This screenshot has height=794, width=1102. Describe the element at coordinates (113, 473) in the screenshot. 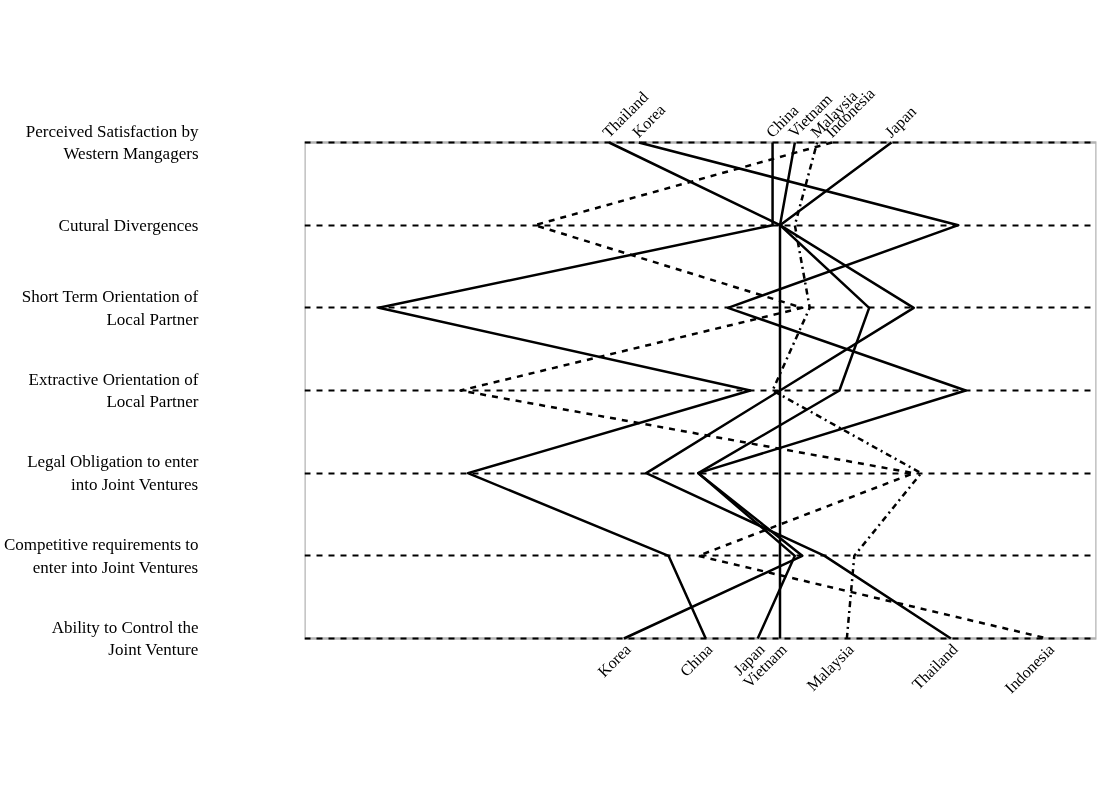

I see `y-tick-label: Legal Obligation to enter into Joint Ventures` at that location.